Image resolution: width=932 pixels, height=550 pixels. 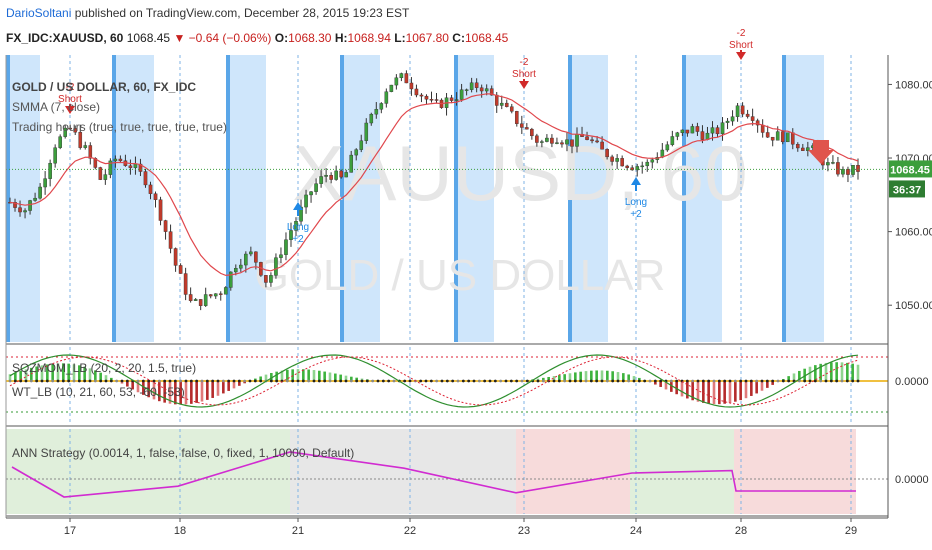 What do you see at coordinates (369, 38) in the screenshot?
I see `high-value: 1068.94` at bounding box center [369, 38].